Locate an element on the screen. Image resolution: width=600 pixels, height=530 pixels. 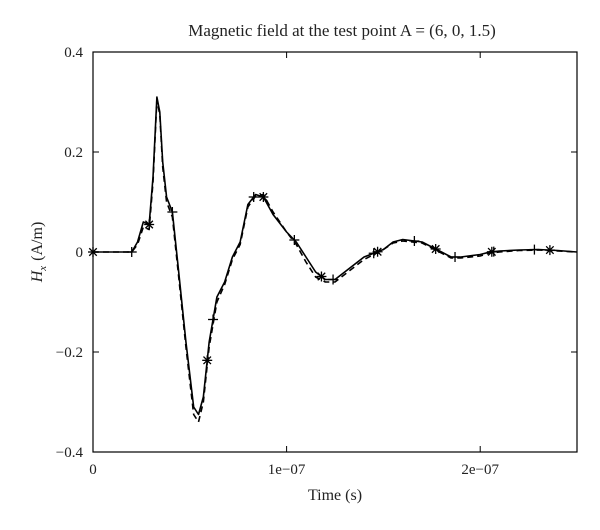
y-tick-label: 0 is located at coordinates (80, 253).